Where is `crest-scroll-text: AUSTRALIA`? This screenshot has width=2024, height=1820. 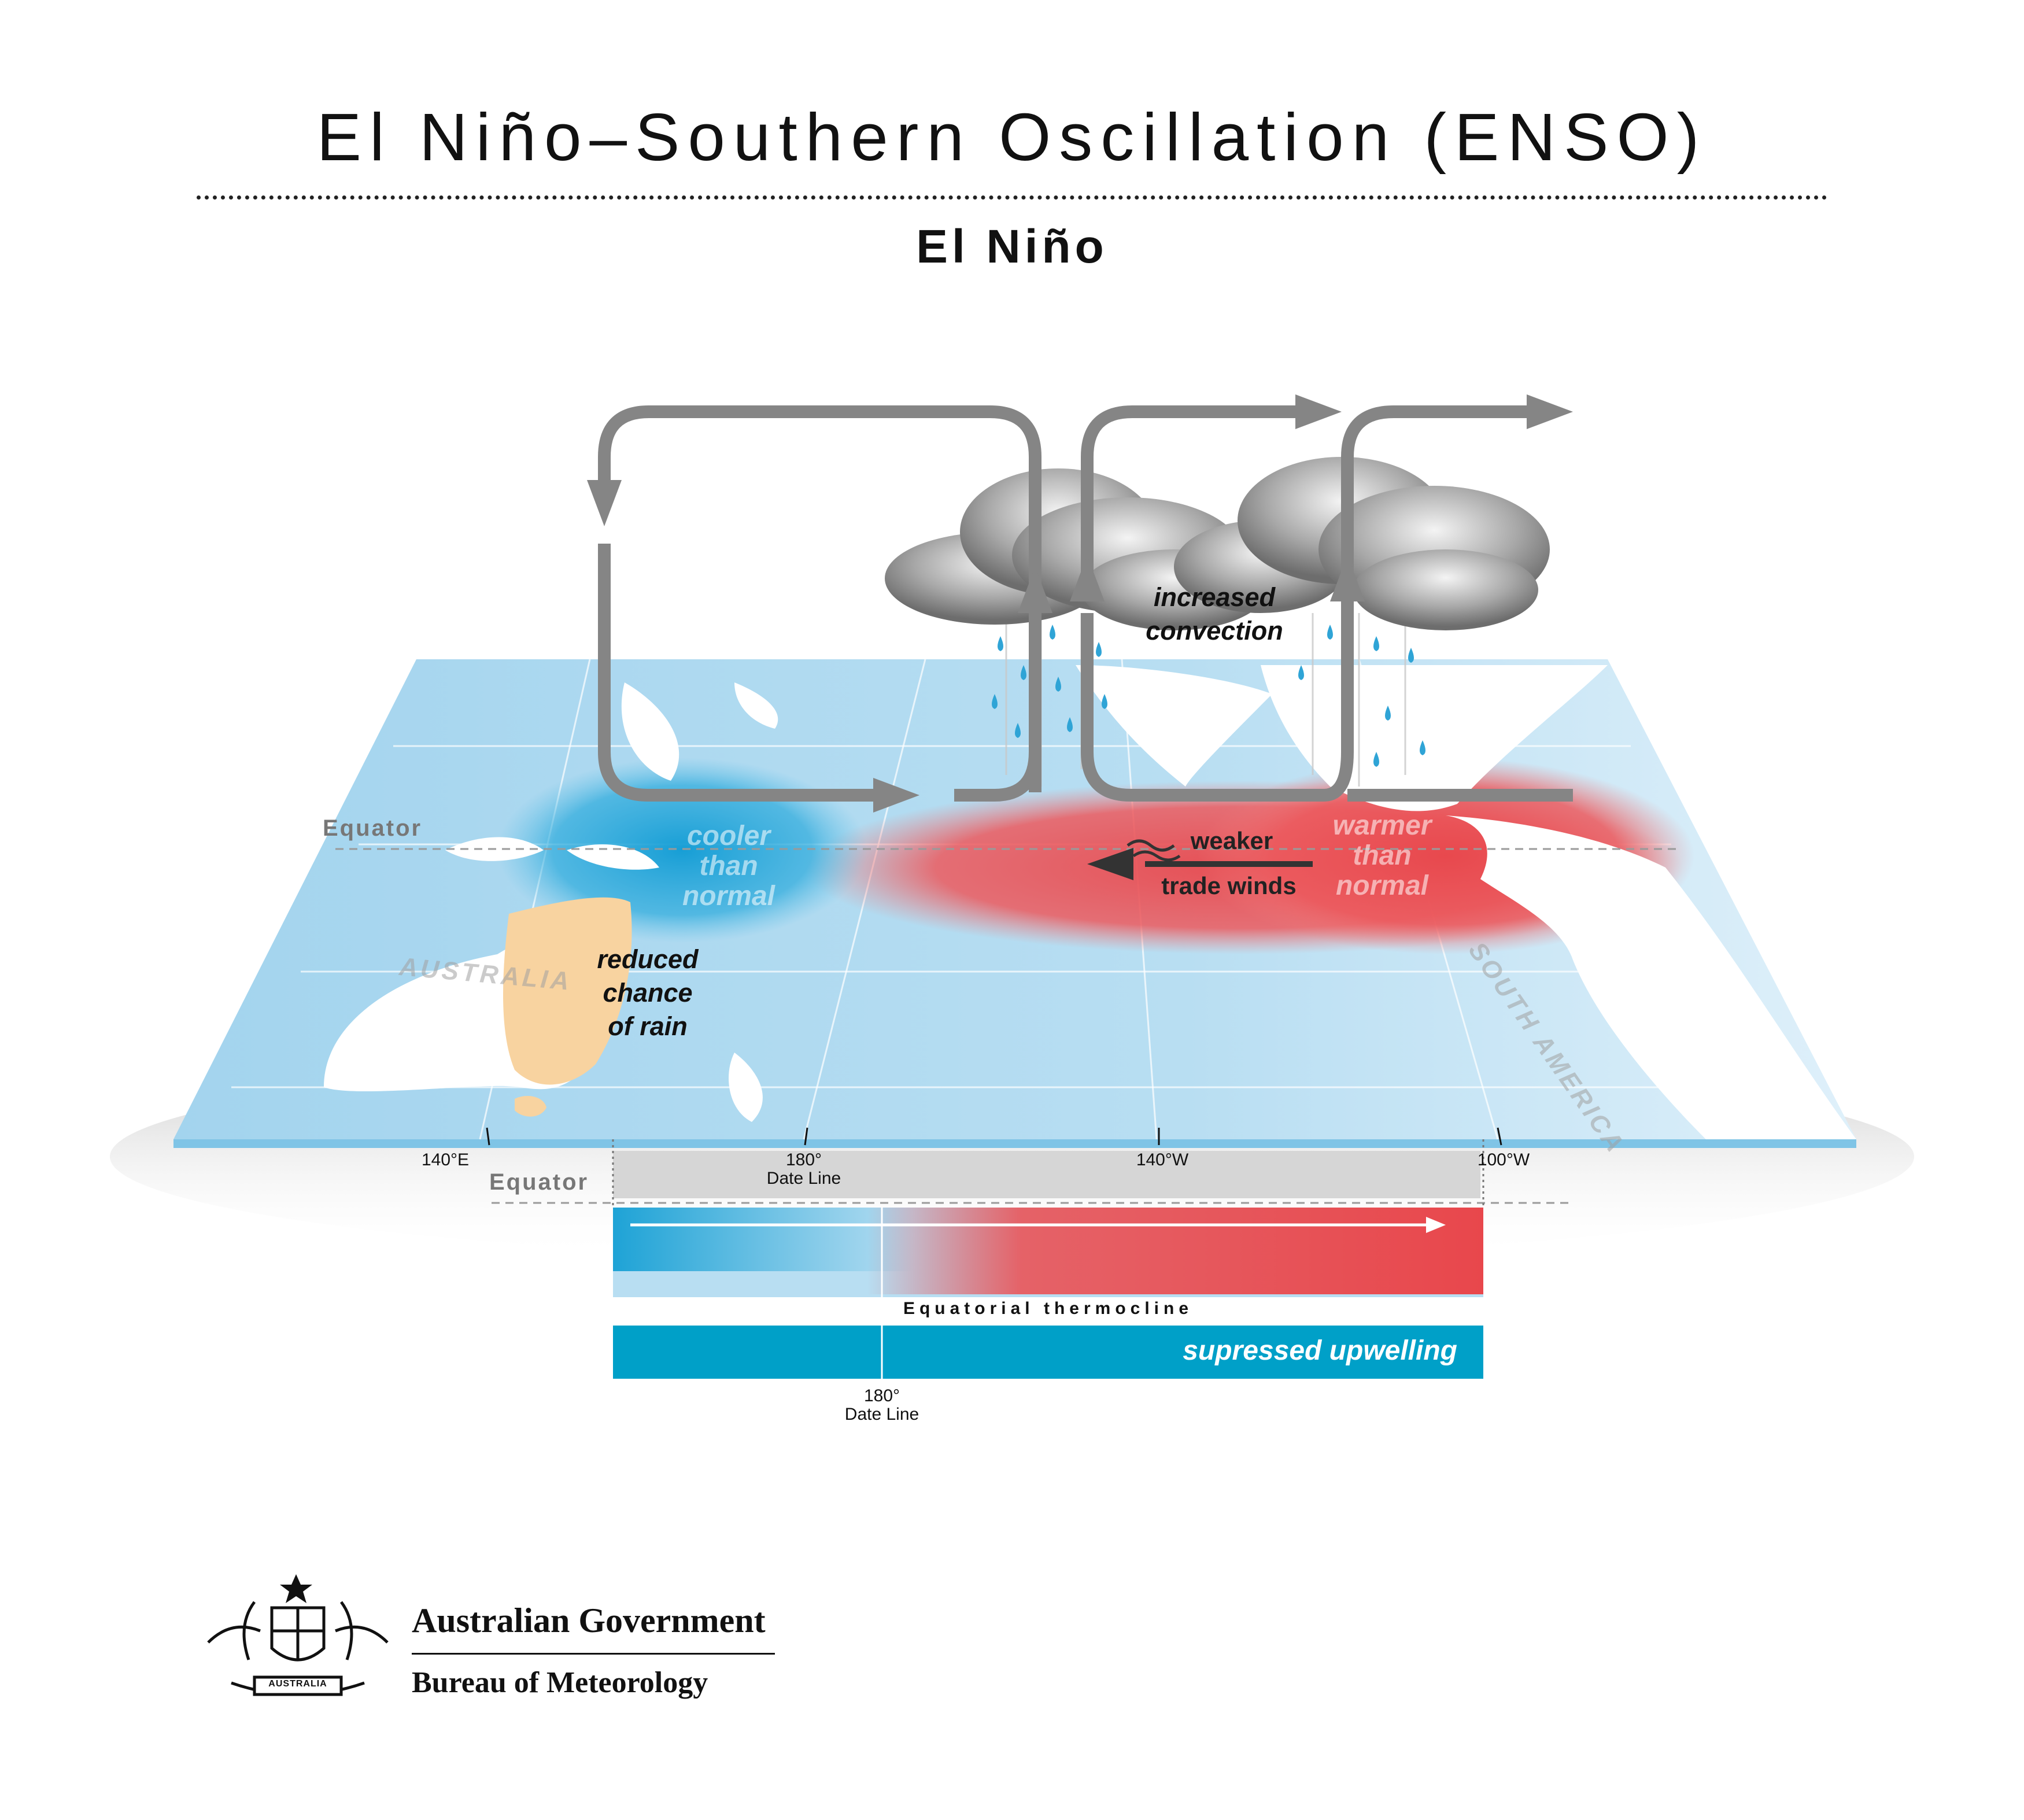 crest-scroll-text: AUSTRALIA is located at coordinates (297, 1684).